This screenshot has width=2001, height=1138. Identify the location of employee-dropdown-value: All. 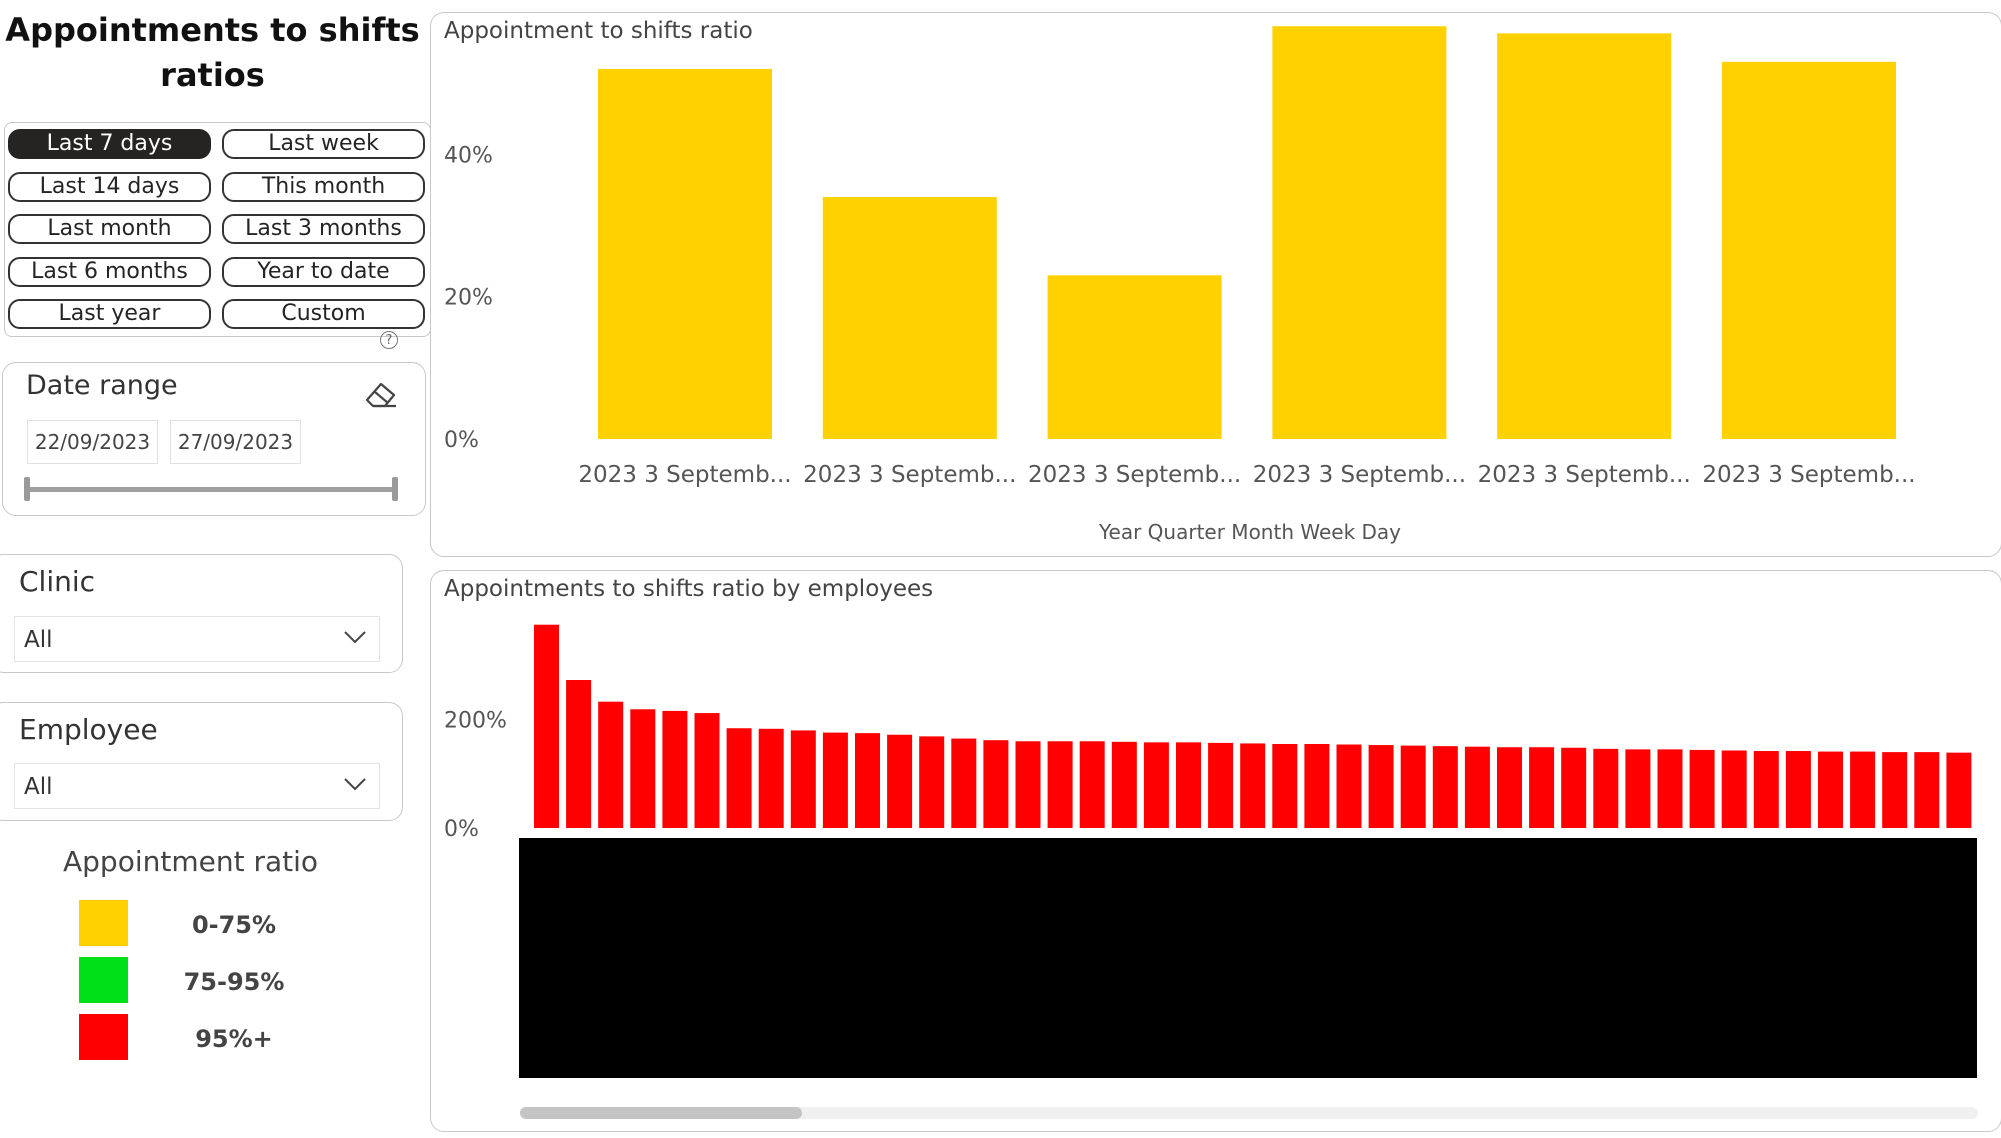
(38, 787).